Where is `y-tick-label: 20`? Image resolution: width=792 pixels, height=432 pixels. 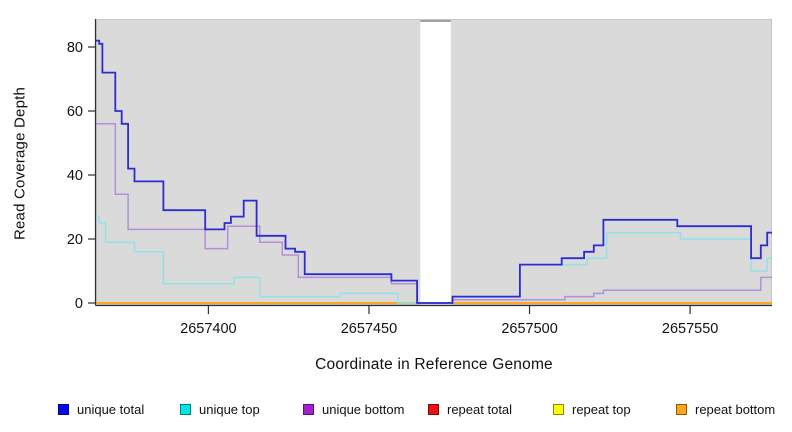
y-tick-label: 20 is located at coordinates (75, 240).